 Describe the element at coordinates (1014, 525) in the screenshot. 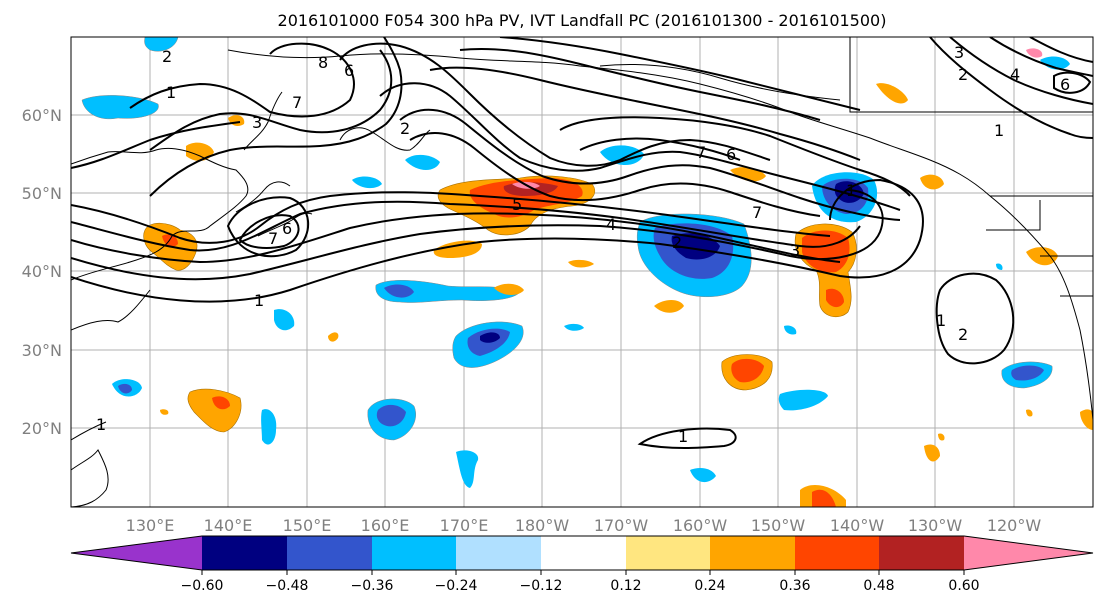

I see `lon-label: 120°W` at that location.